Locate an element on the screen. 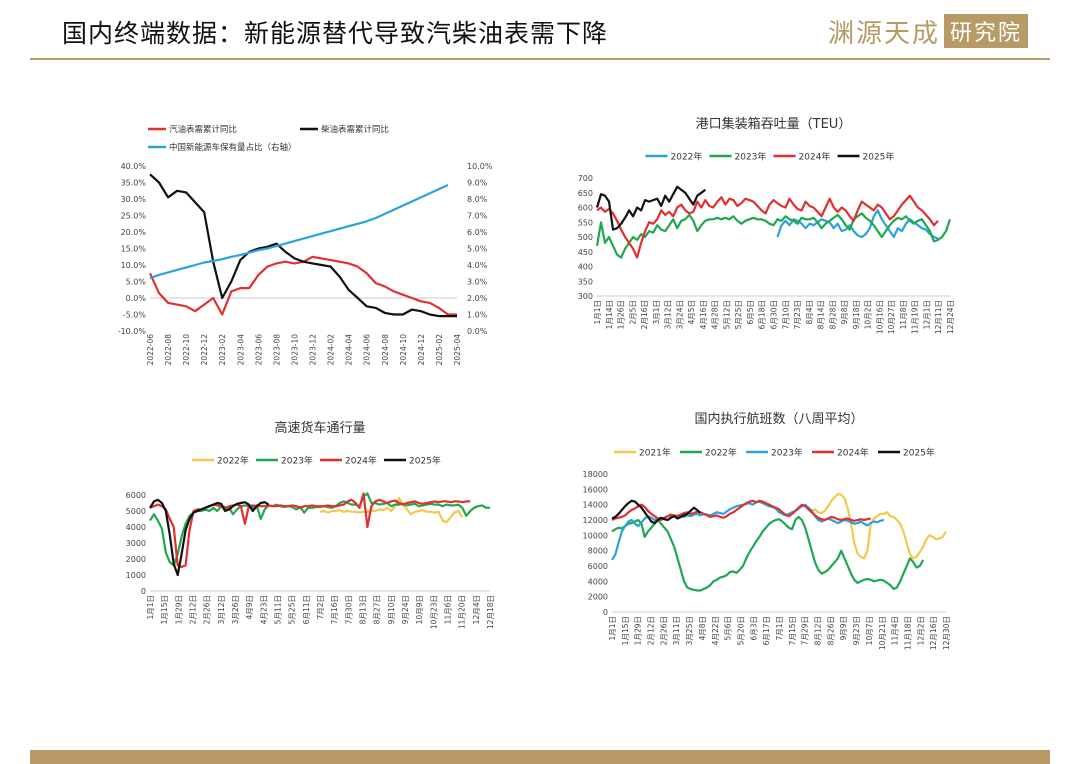 This screenshot has width=1080, height=764. x-tick-label: 3月11日 is located at coordinates (676, 630).